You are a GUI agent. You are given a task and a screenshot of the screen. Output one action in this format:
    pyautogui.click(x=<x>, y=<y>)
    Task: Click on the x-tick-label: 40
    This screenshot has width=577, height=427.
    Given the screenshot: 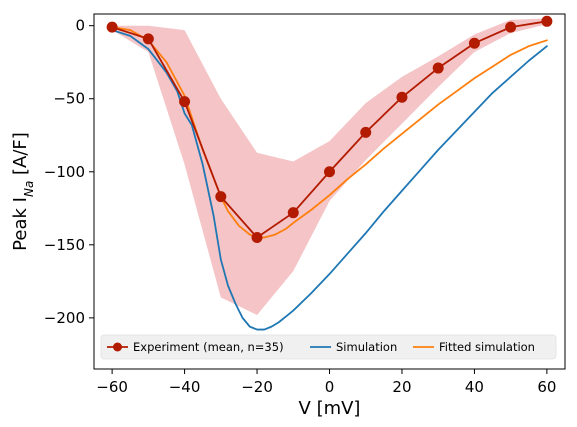 What is the action you would take?
    pyautogui.click(x=474, y=387)
    